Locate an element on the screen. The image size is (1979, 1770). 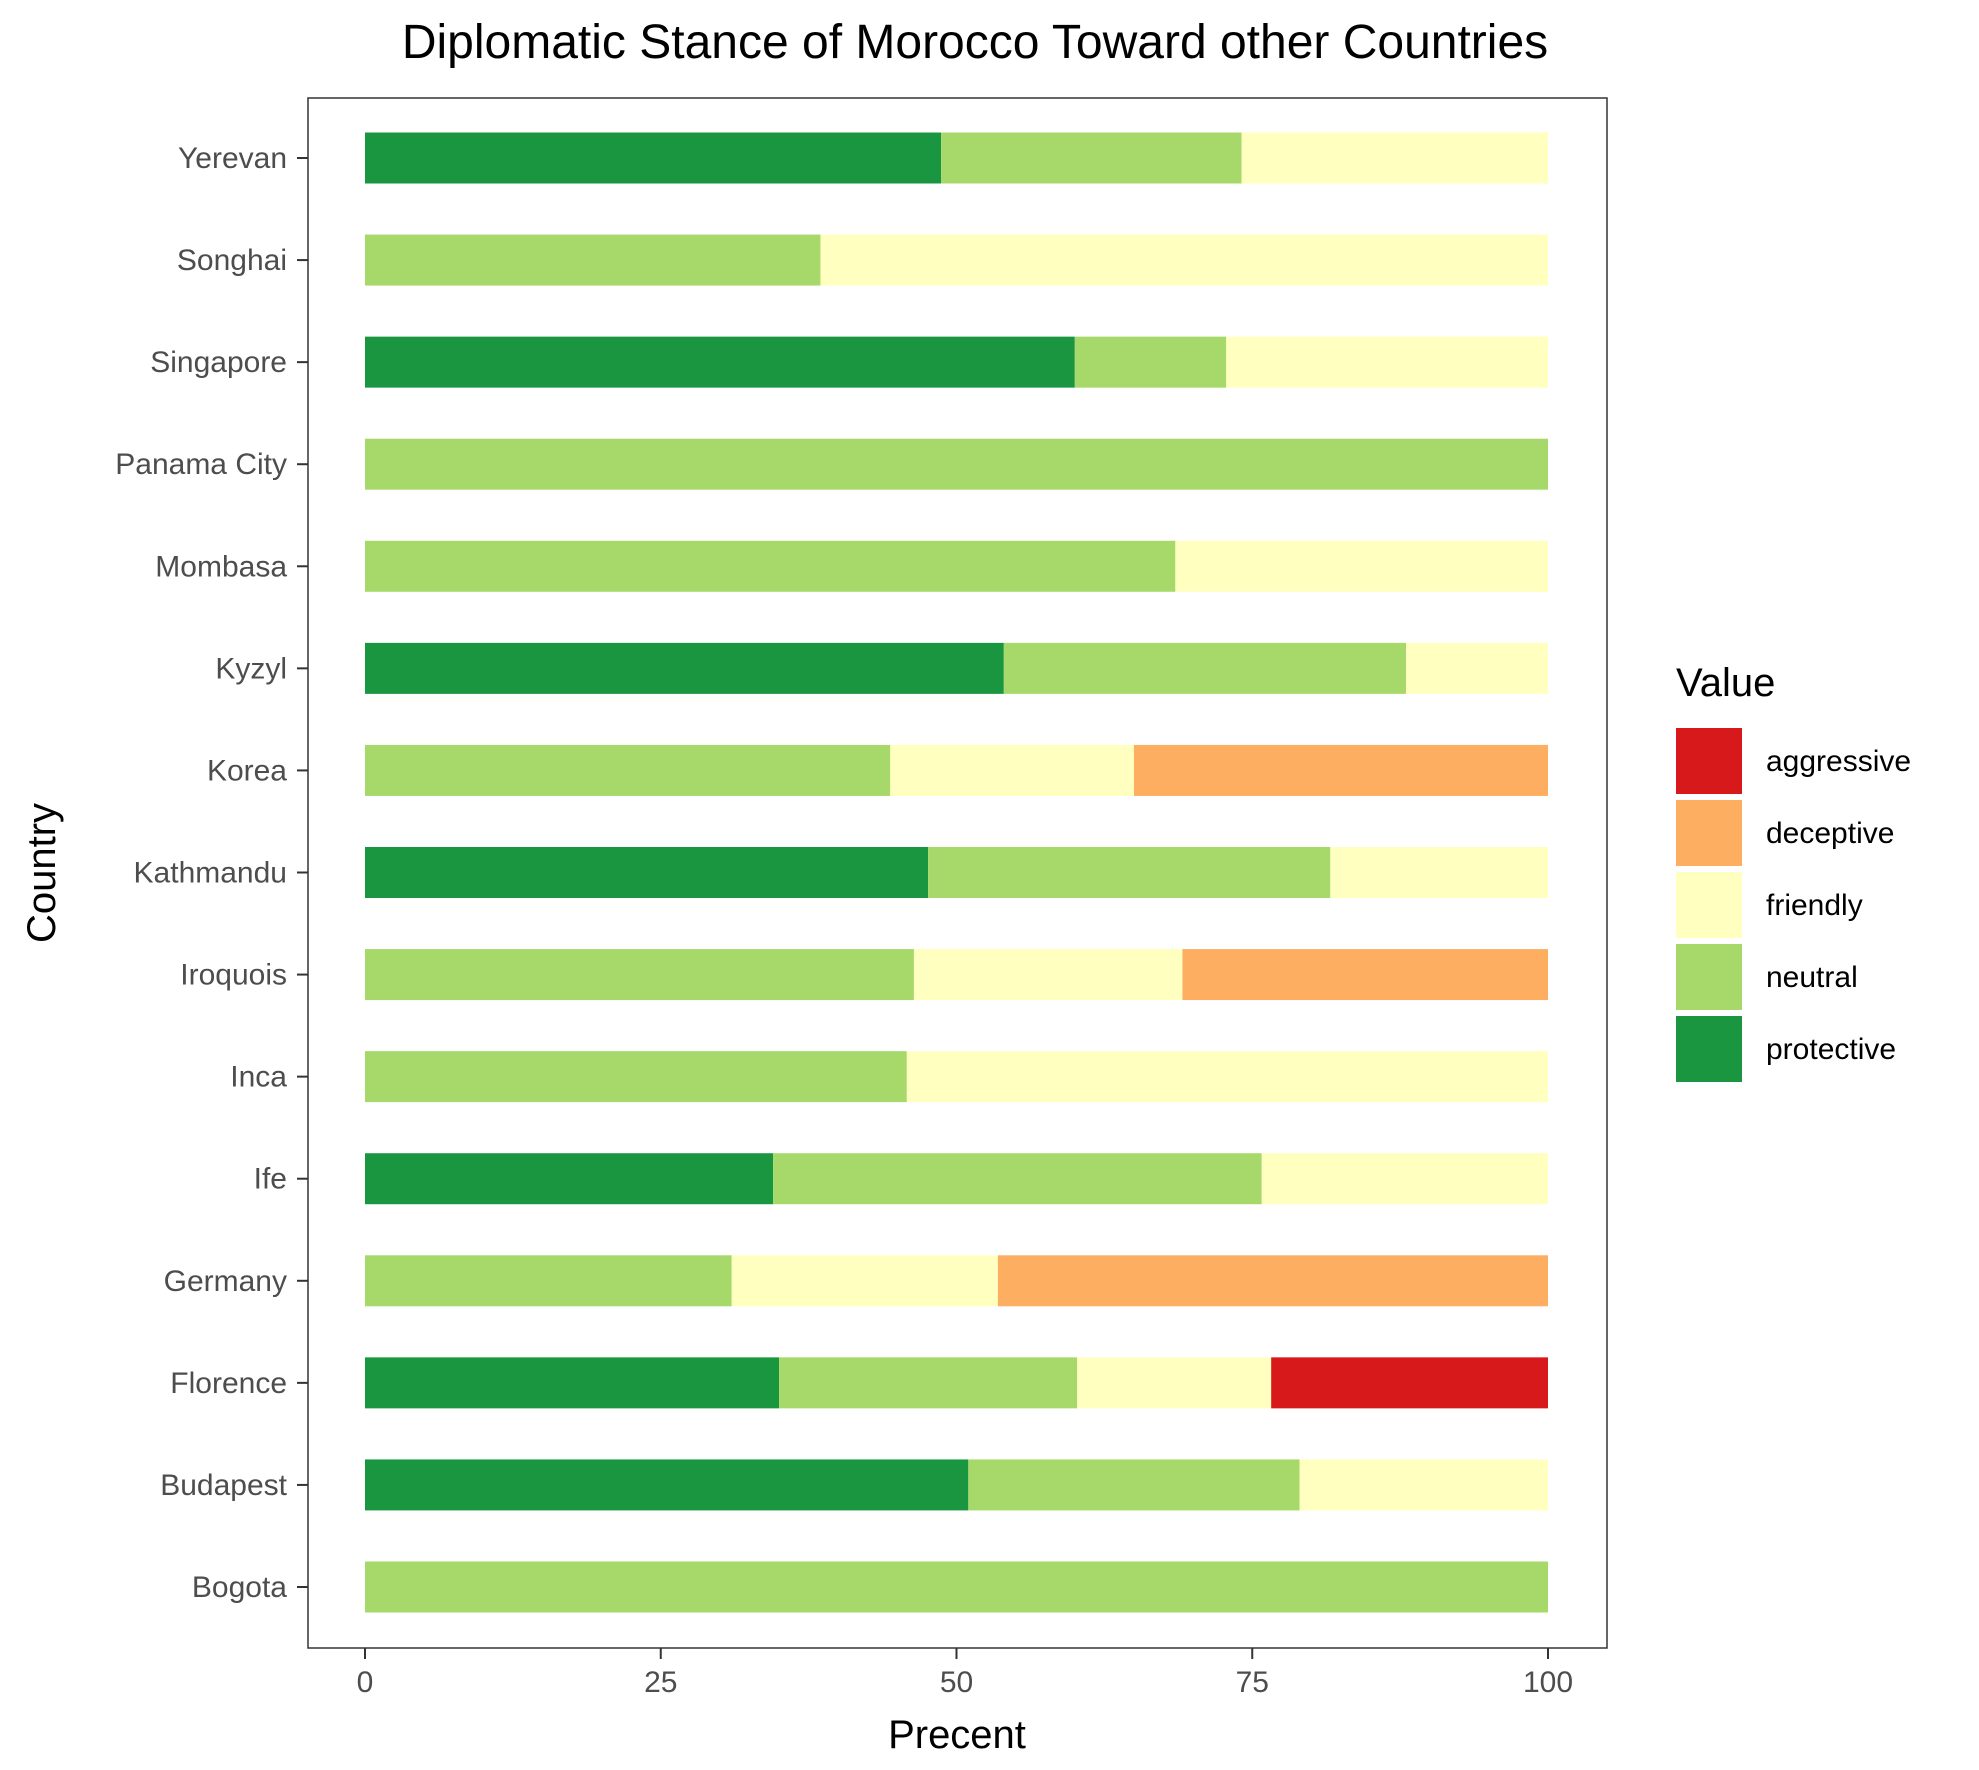
y-tick-label-korea: Korea is located at coordinates (247, 770).